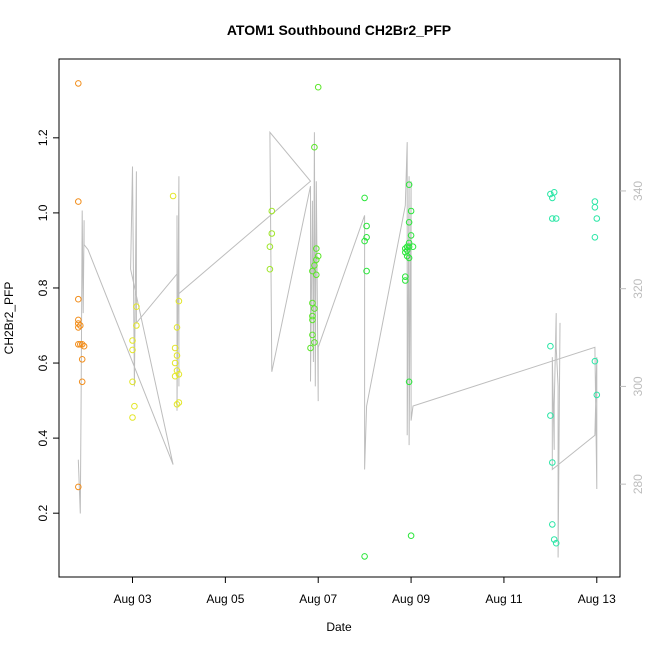 The width and height of the screenshot is (650, 650). I want to click on x-tick-label: Aug 13, so click(597, 599).